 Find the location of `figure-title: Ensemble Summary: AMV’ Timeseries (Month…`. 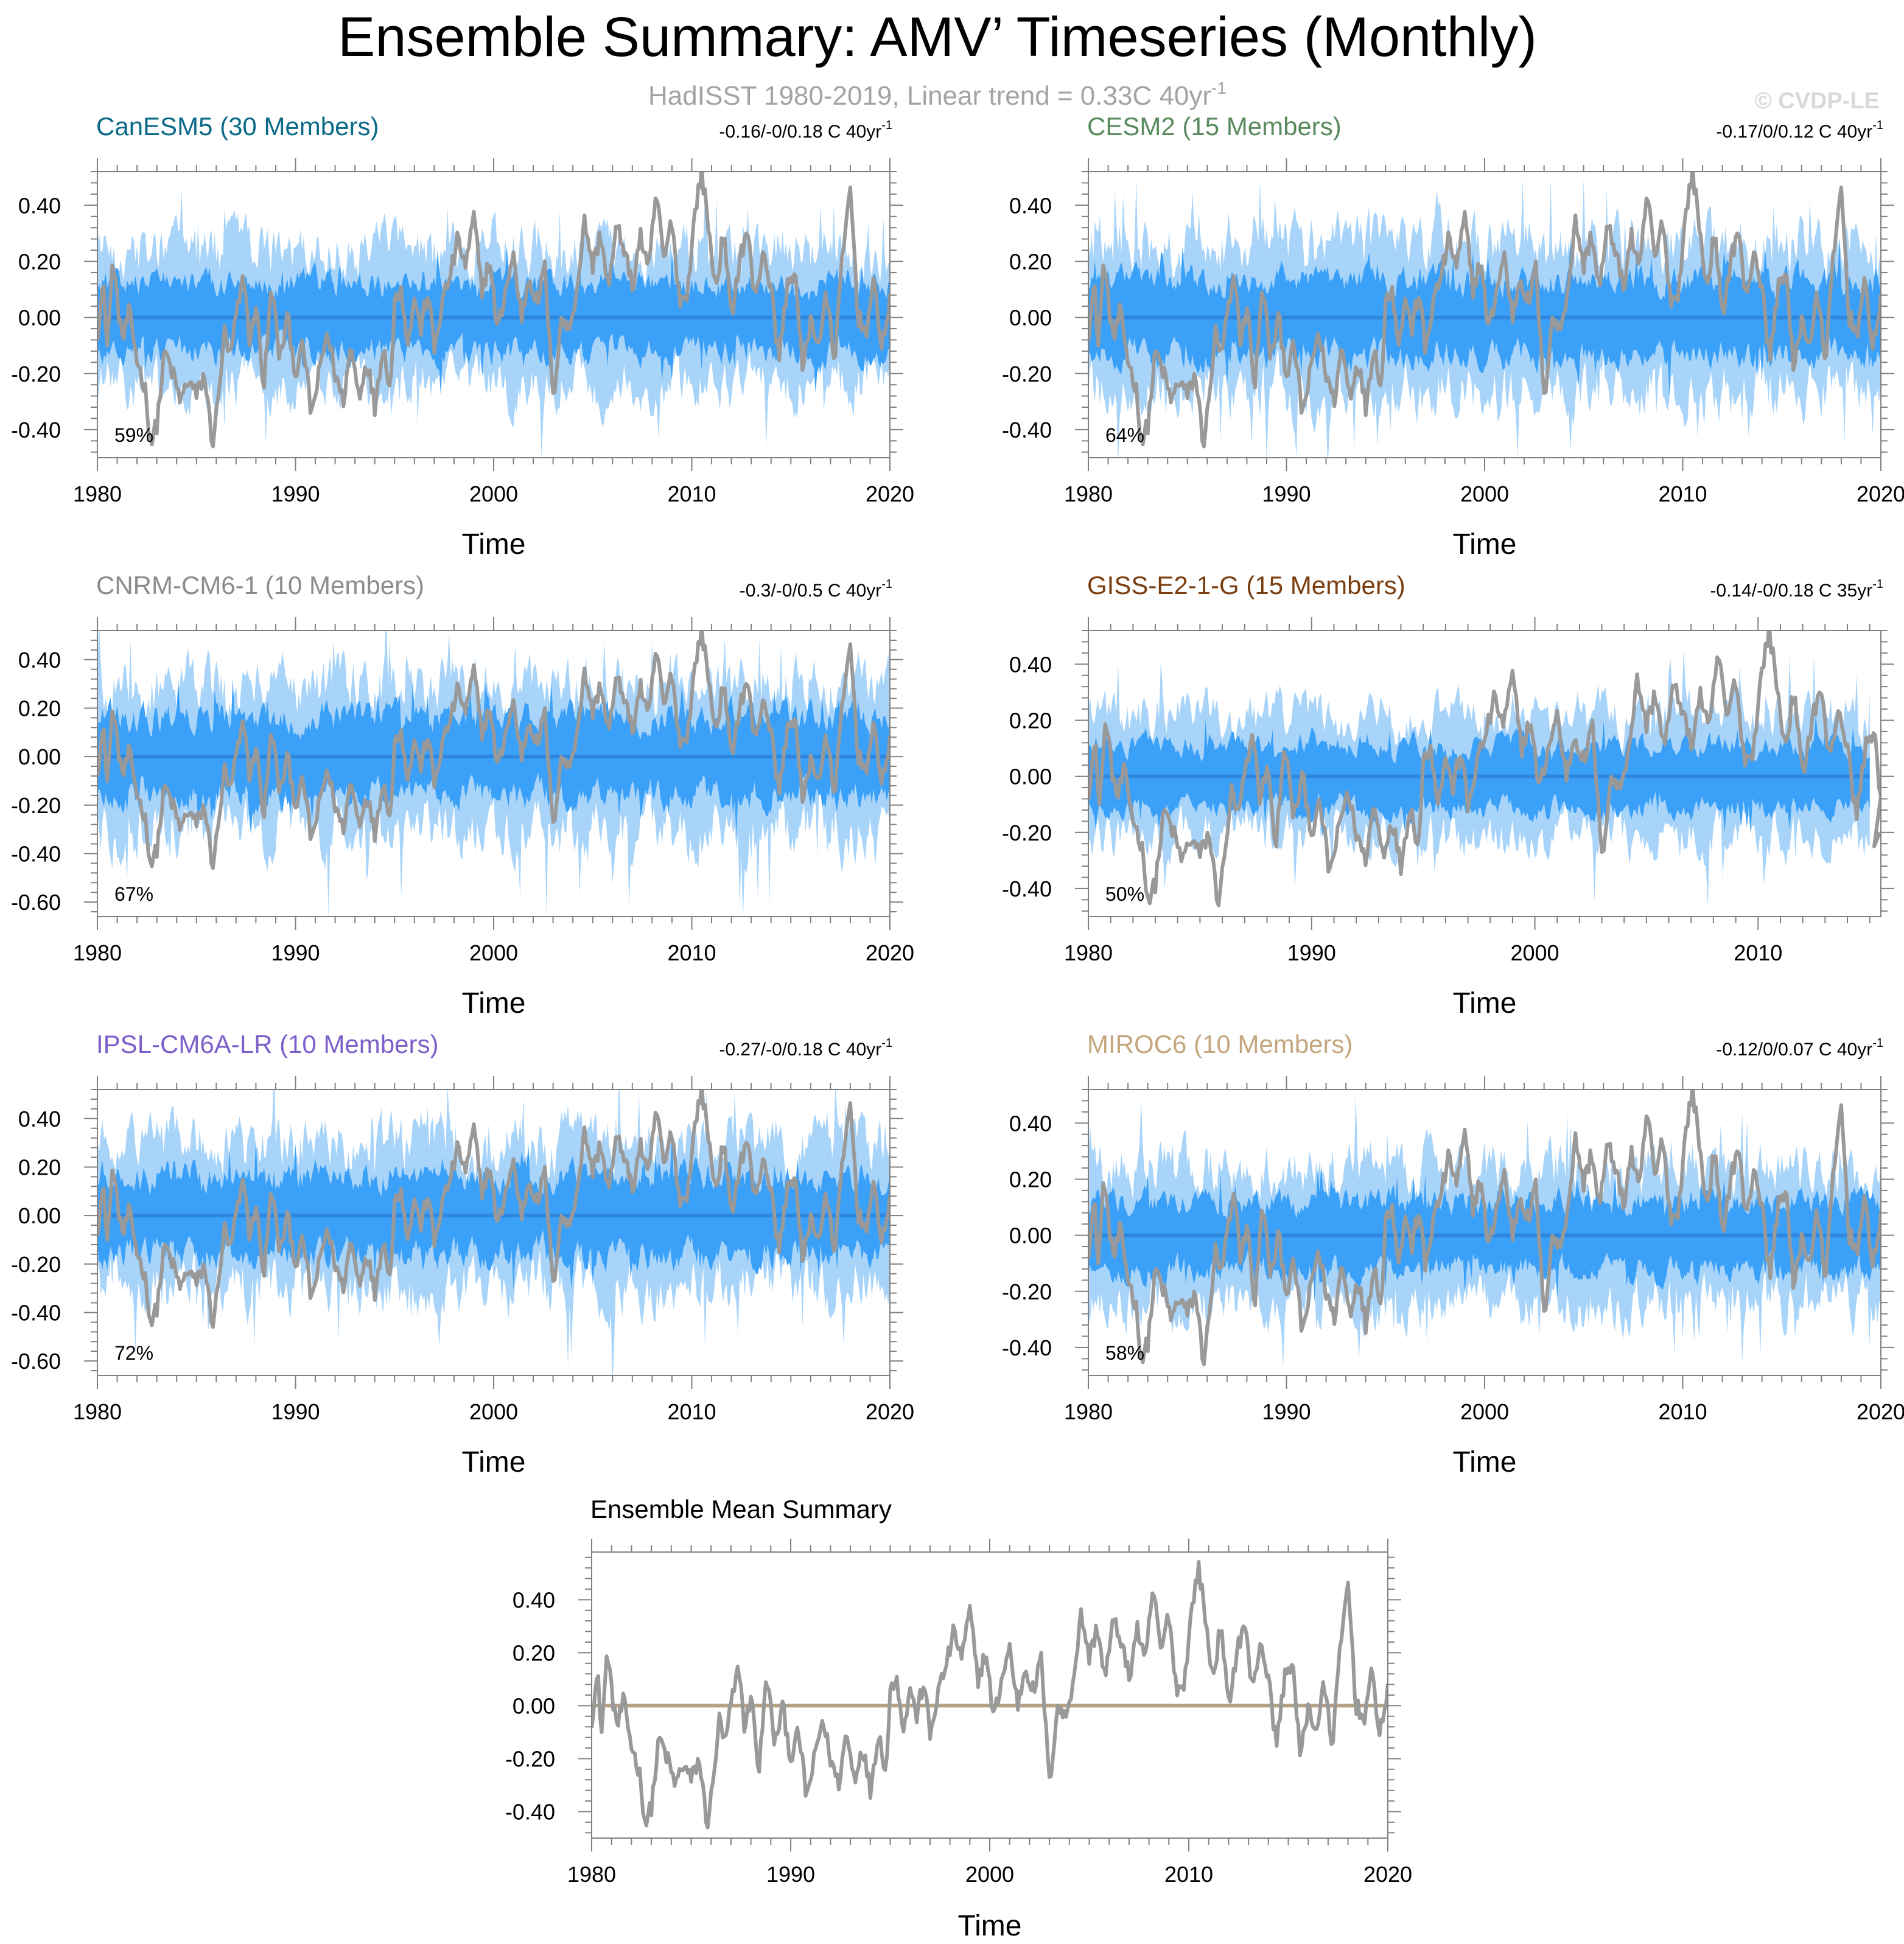

figure-title: Ensemble Summary: AMV’ Timeseries (Month… is located at coordinates (937, 37).